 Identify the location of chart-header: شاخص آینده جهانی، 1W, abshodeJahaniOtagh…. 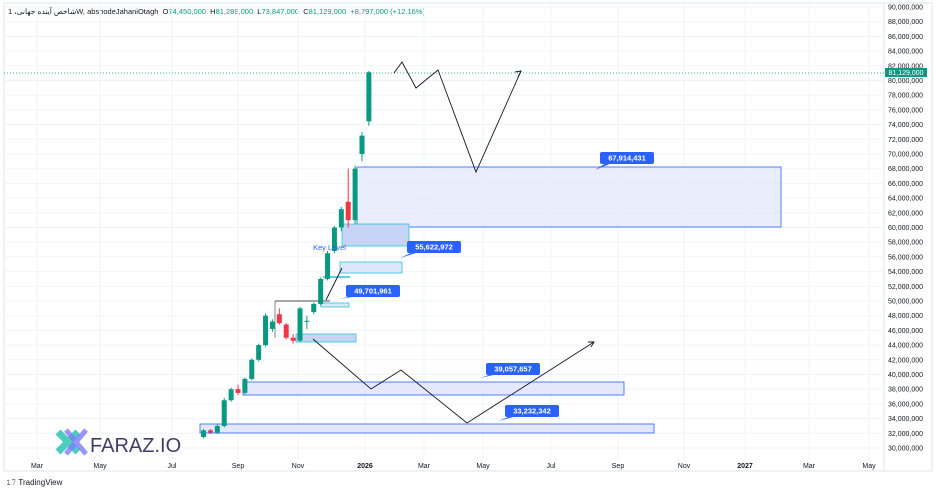
(216, 11).